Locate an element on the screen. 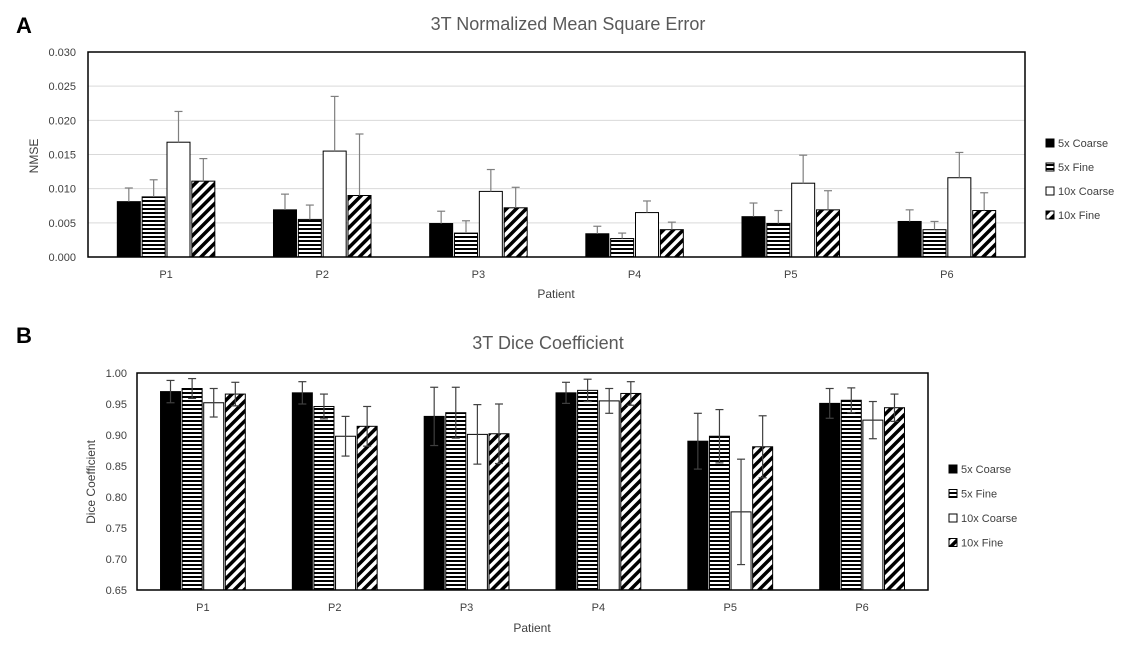 The width and height of the screenshot is (1128, 646). y-tick-labels-a: 0.000 0.005 0.010 0.015 0.020 0.025 0.030 is located at coordinates (62, 155).